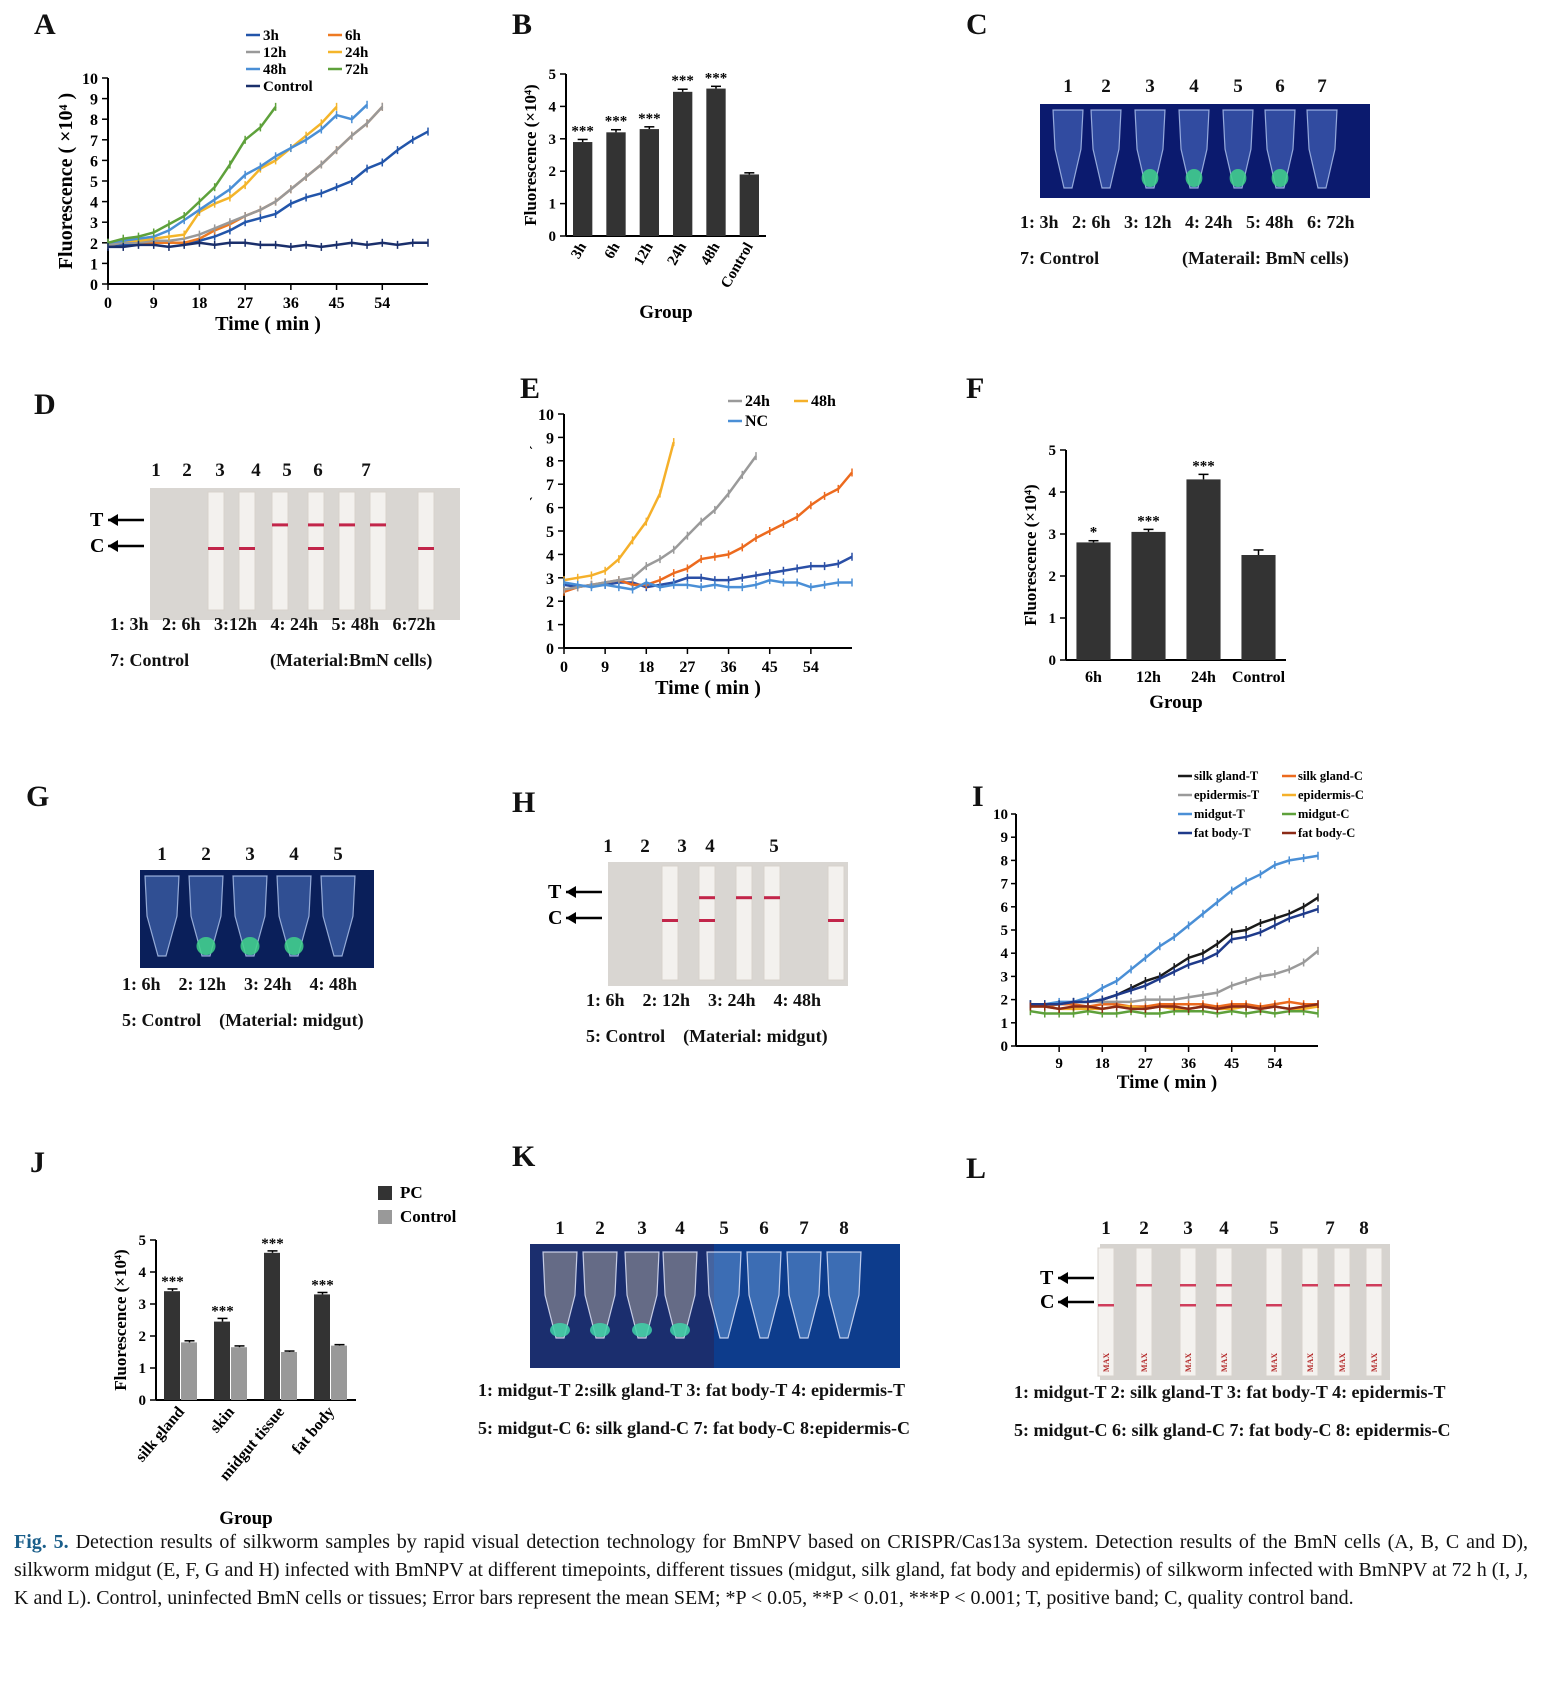 This screenshot has width=1542, height=1688. What do you see at coordinates (97, 546) in the screenshot?
I see `control-band-marker: C` at bounding box center [97, 546].